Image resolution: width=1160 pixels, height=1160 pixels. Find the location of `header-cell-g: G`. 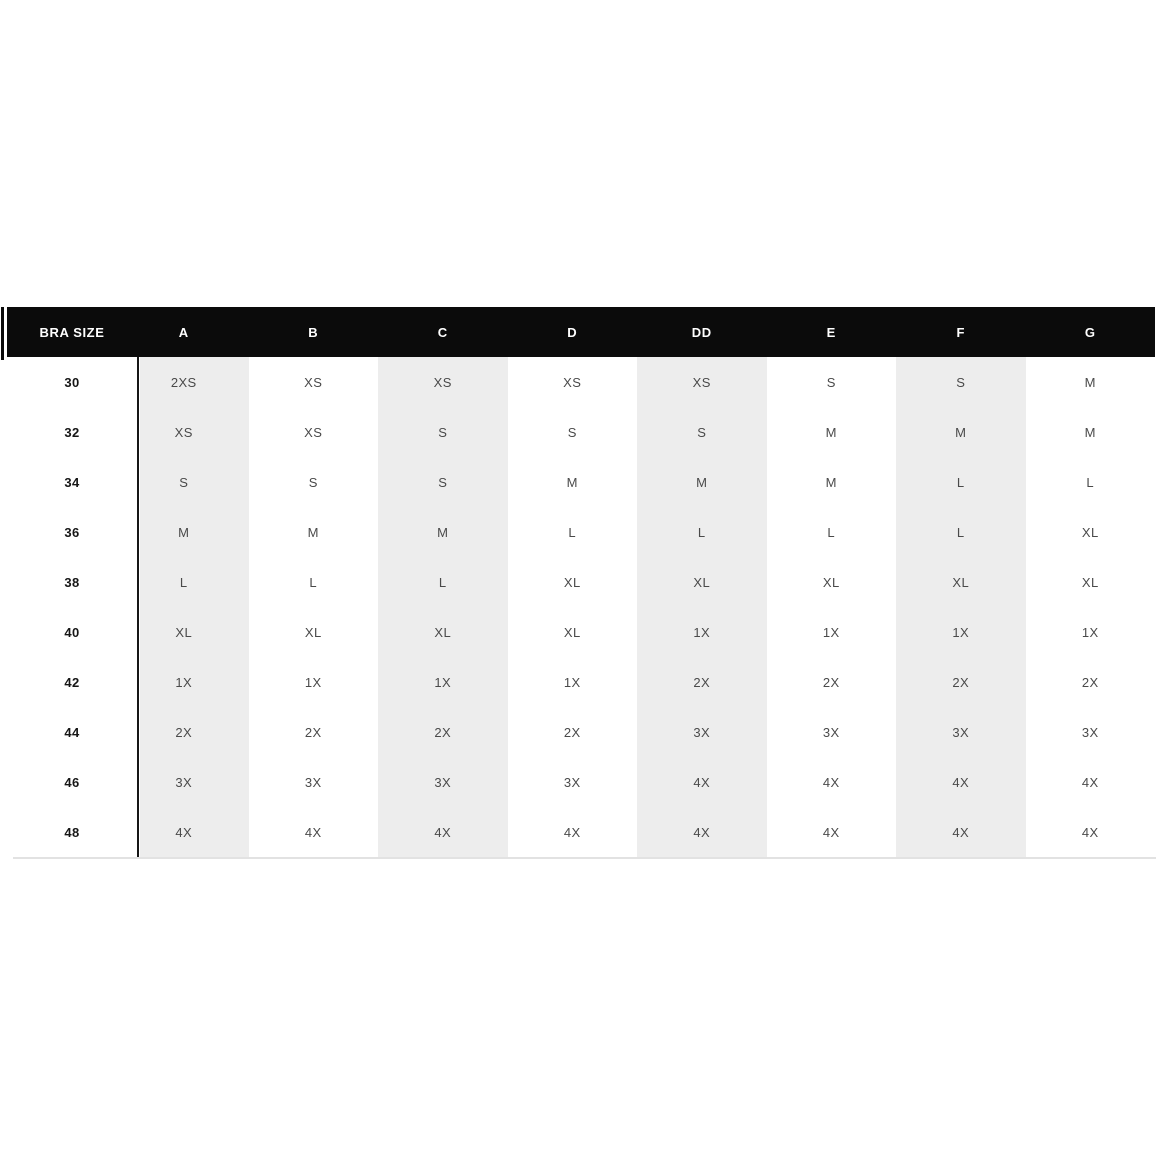

header-cell-g: G is located at coordinates (1090, 332).